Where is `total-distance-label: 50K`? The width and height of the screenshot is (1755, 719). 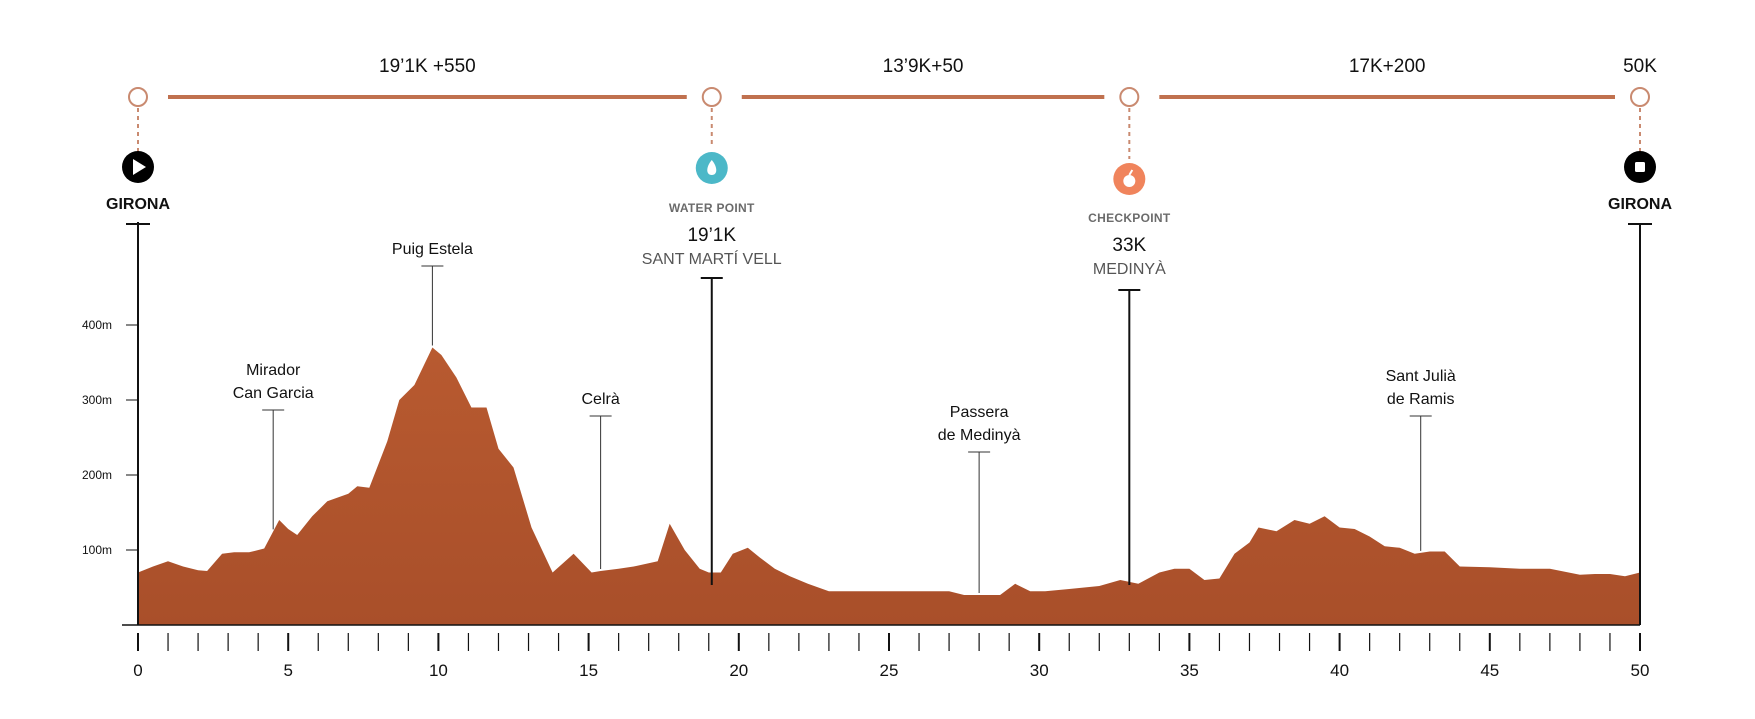 total-distance-label: 50K is located at coordinates (1640, 66).